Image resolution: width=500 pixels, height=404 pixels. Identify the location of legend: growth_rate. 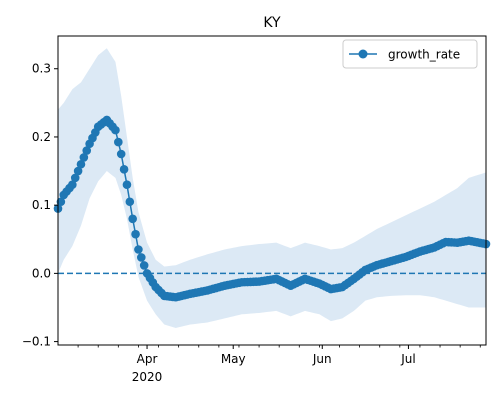
(410, 54).